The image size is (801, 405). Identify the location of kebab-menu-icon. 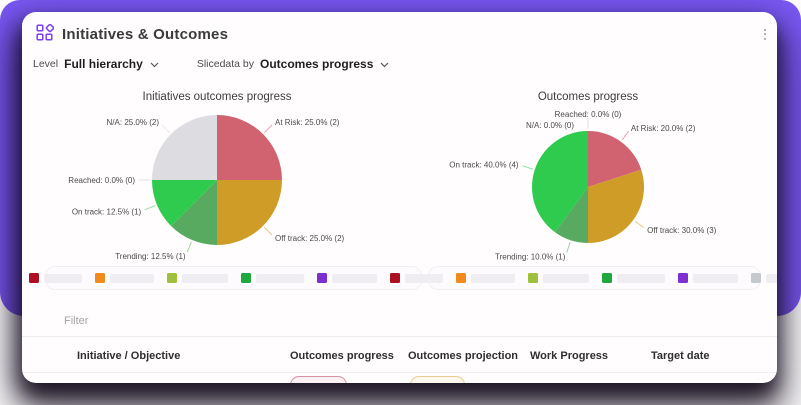
(765, 34).